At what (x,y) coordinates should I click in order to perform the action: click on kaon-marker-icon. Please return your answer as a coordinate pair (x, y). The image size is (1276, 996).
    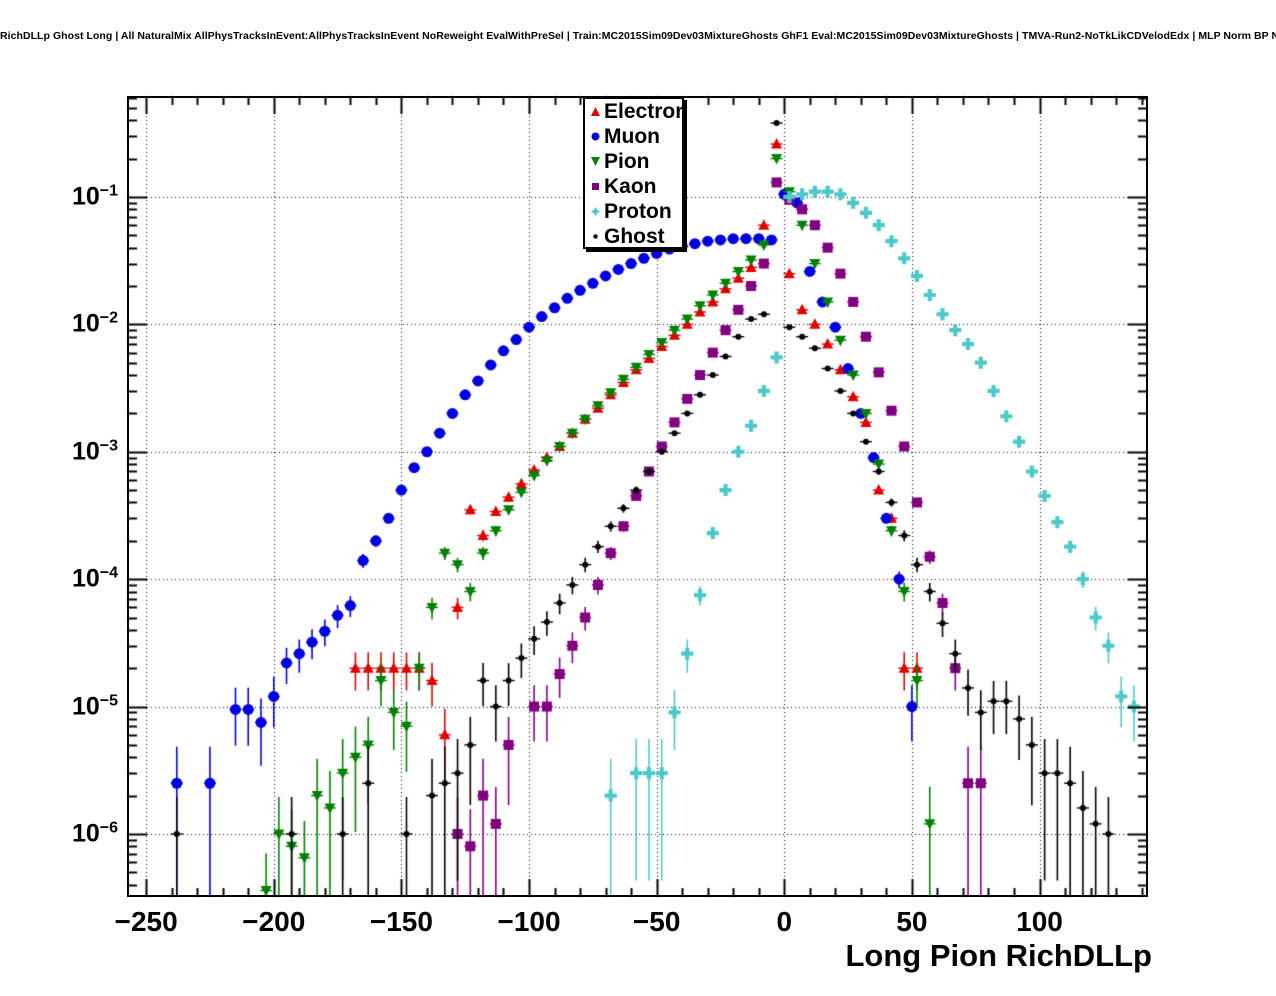
    Looking at the image, I should click on (595, 186).